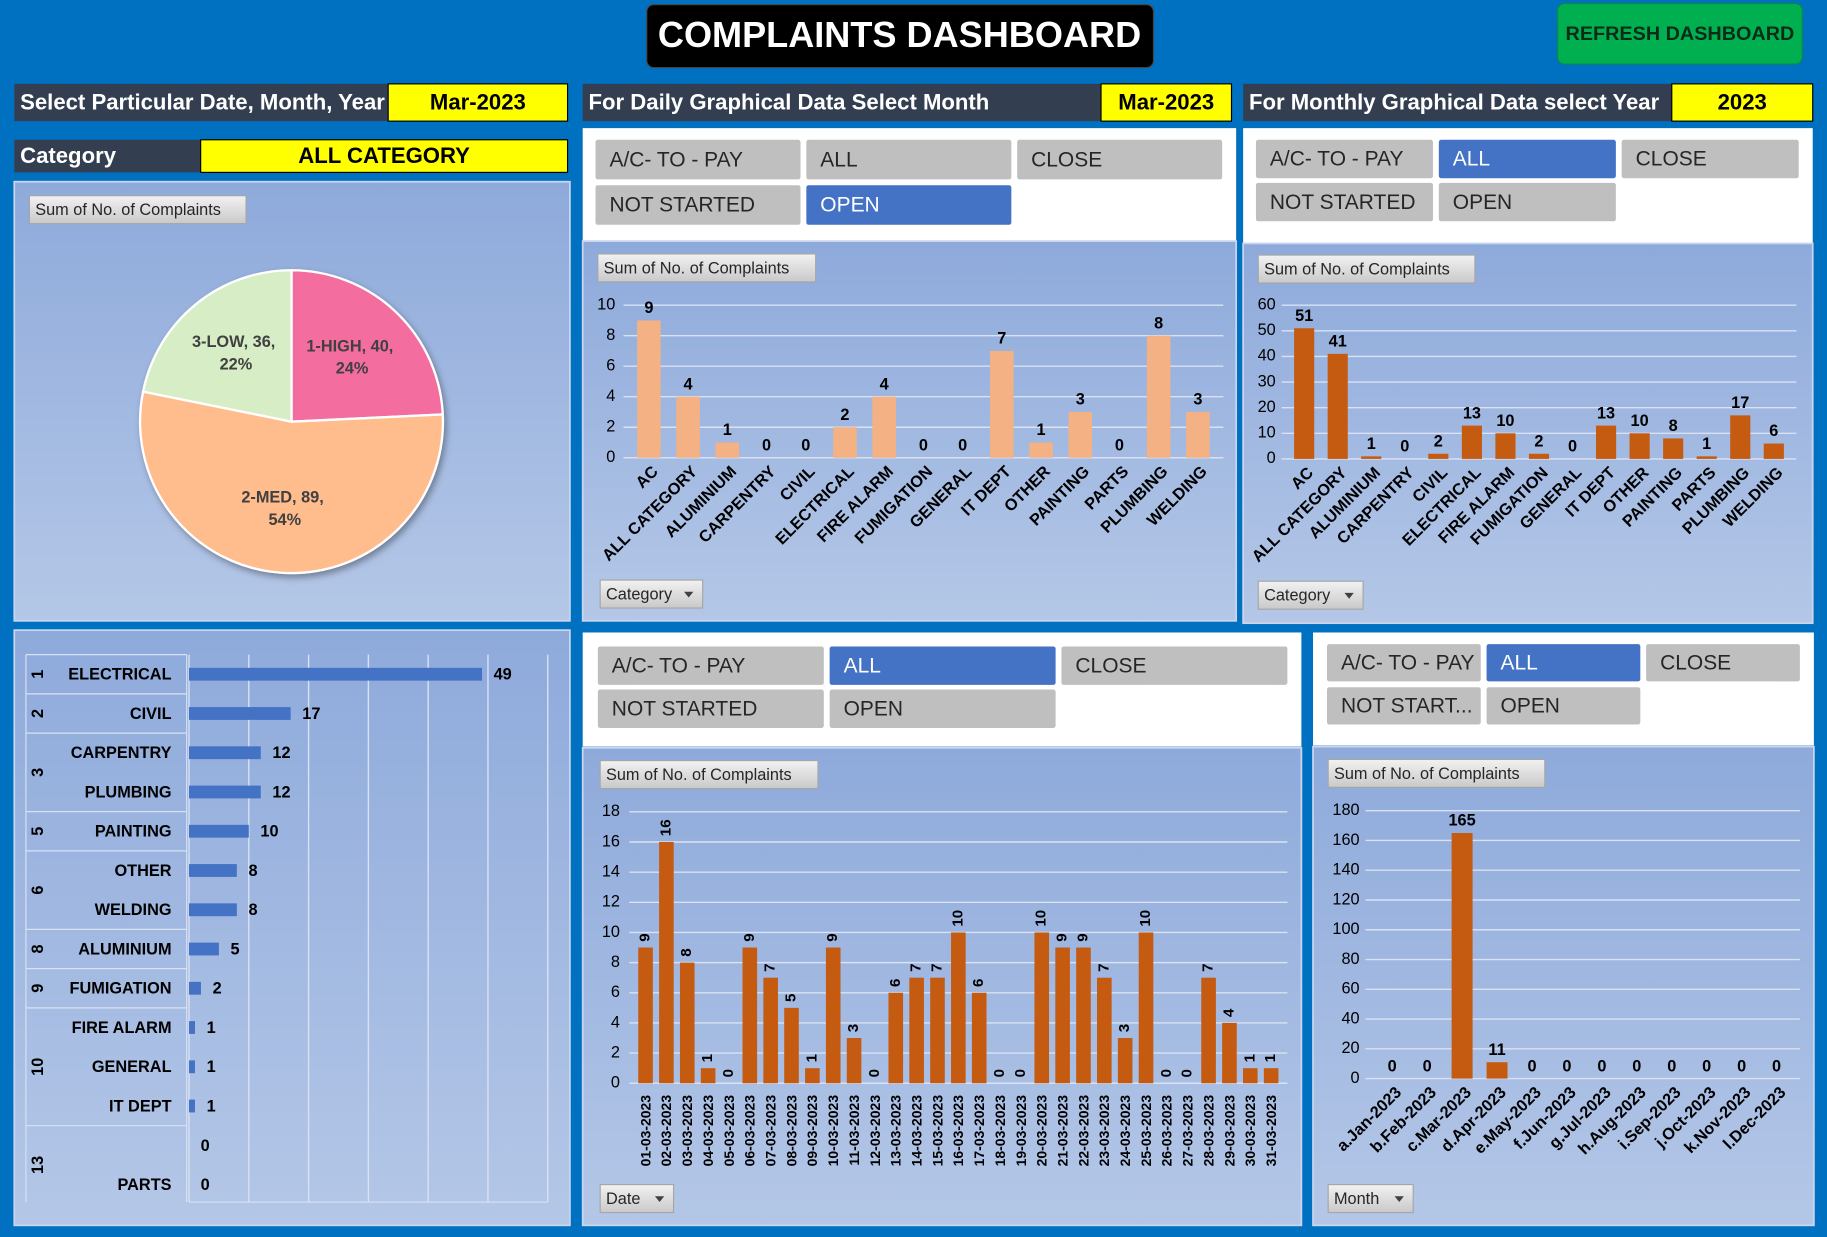  I want to click on refresh-button-bg, so click(1680, 33).